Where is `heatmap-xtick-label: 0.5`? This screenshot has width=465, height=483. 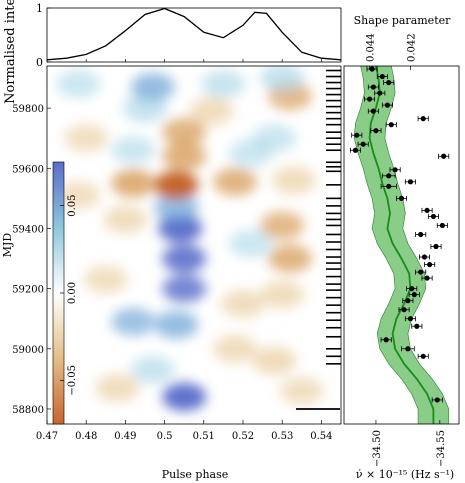
heatmap-xtick-label: 0.5 is located at coordinates (165, 436).